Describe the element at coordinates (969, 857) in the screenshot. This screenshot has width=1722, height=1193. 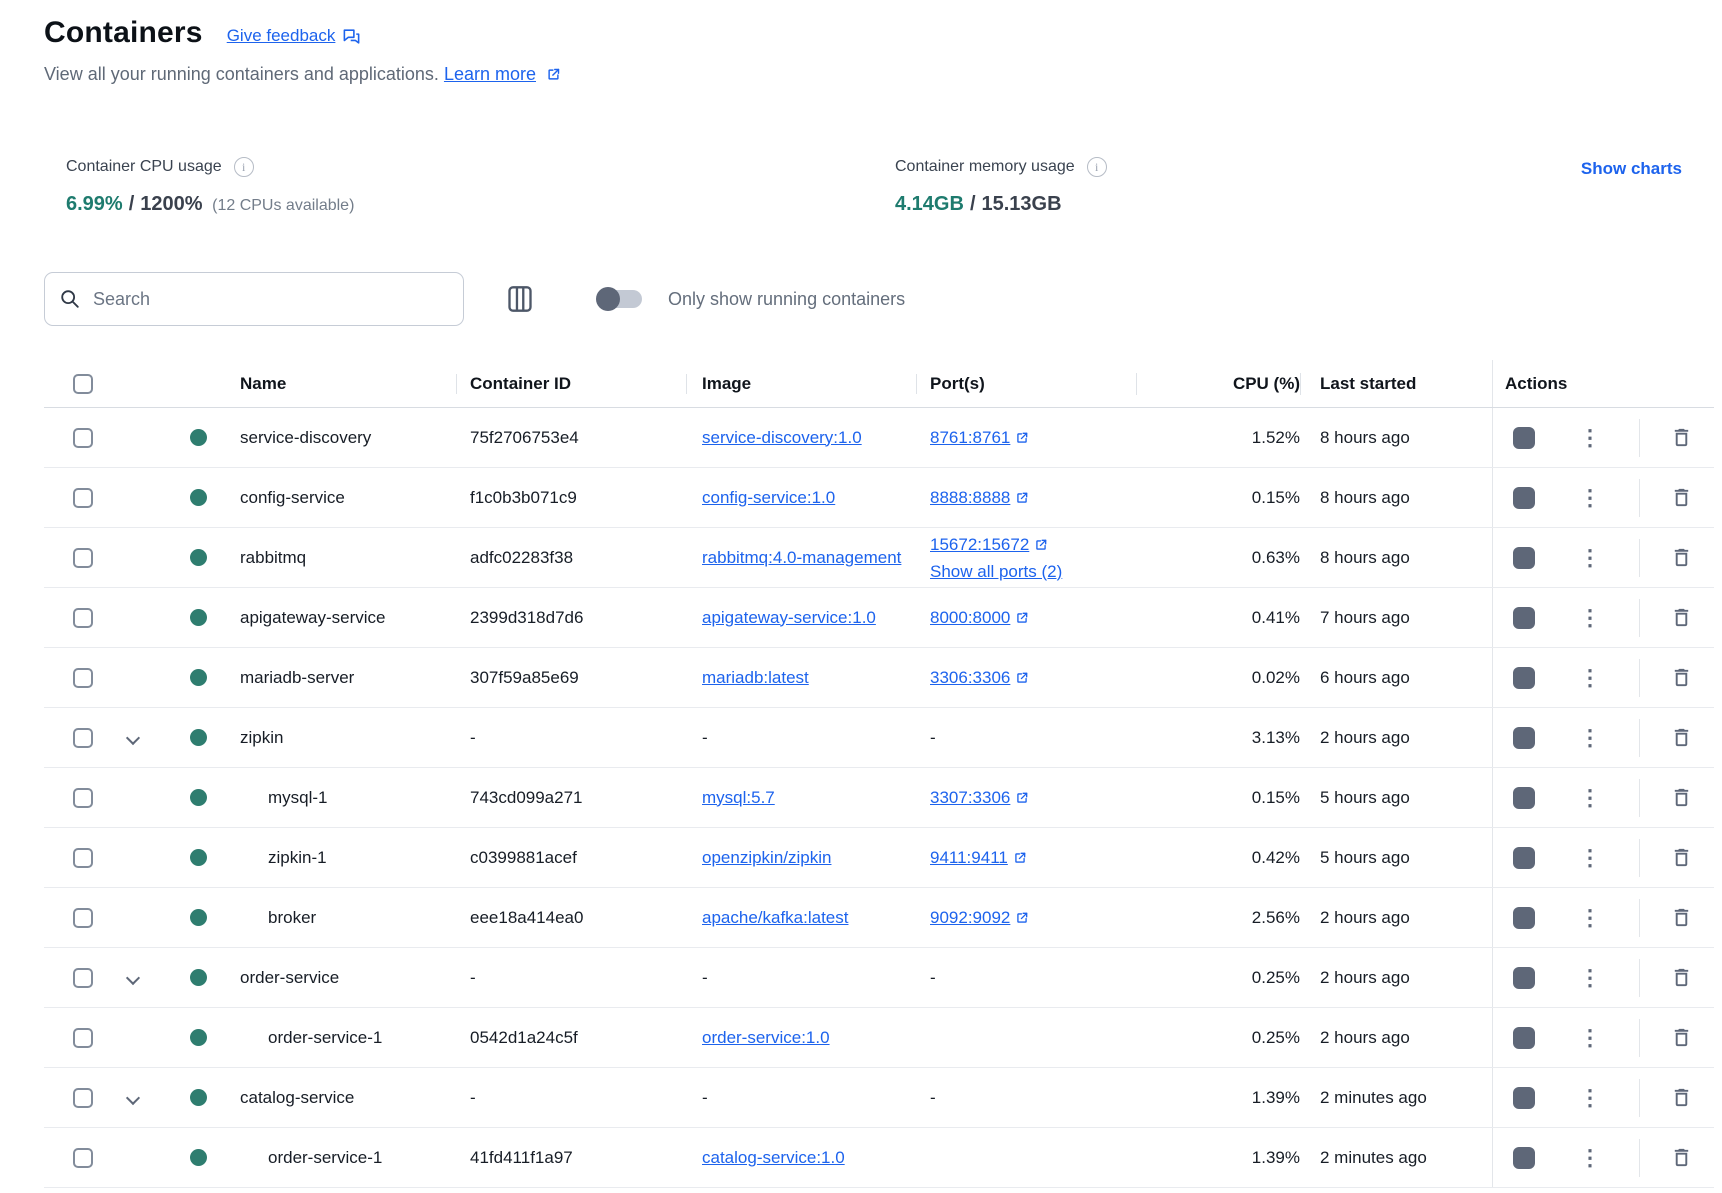
I see `port-link: 9411:9411` at that location.